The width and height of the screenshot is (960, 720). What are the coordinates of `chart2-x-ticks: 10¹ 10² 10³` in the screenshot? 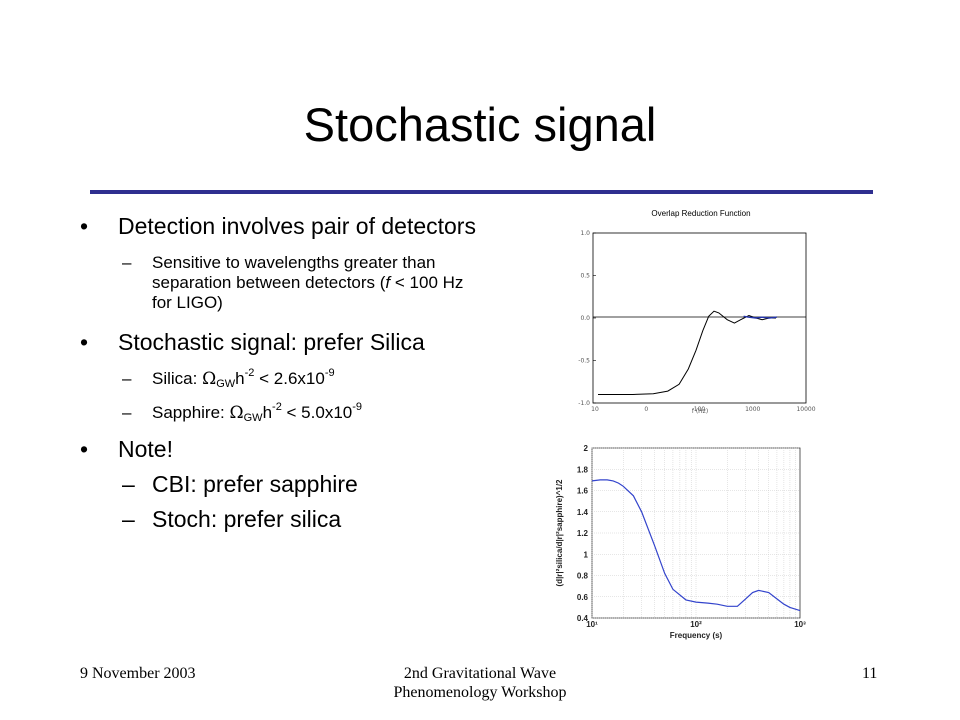 It's located at (696, 624).